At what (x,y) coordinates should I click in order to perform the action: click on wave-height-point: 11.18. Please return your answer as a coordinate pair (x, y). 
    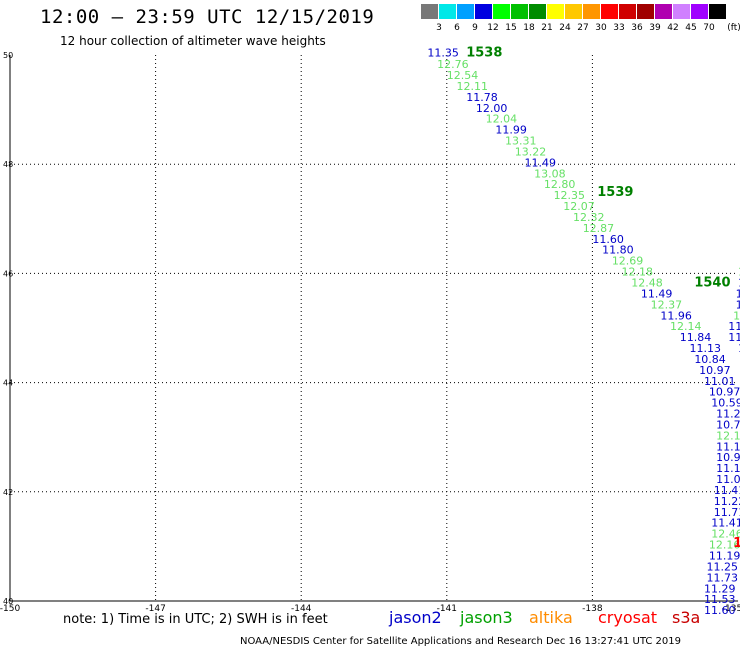
    Looking at the image, I should click on (728, 468).